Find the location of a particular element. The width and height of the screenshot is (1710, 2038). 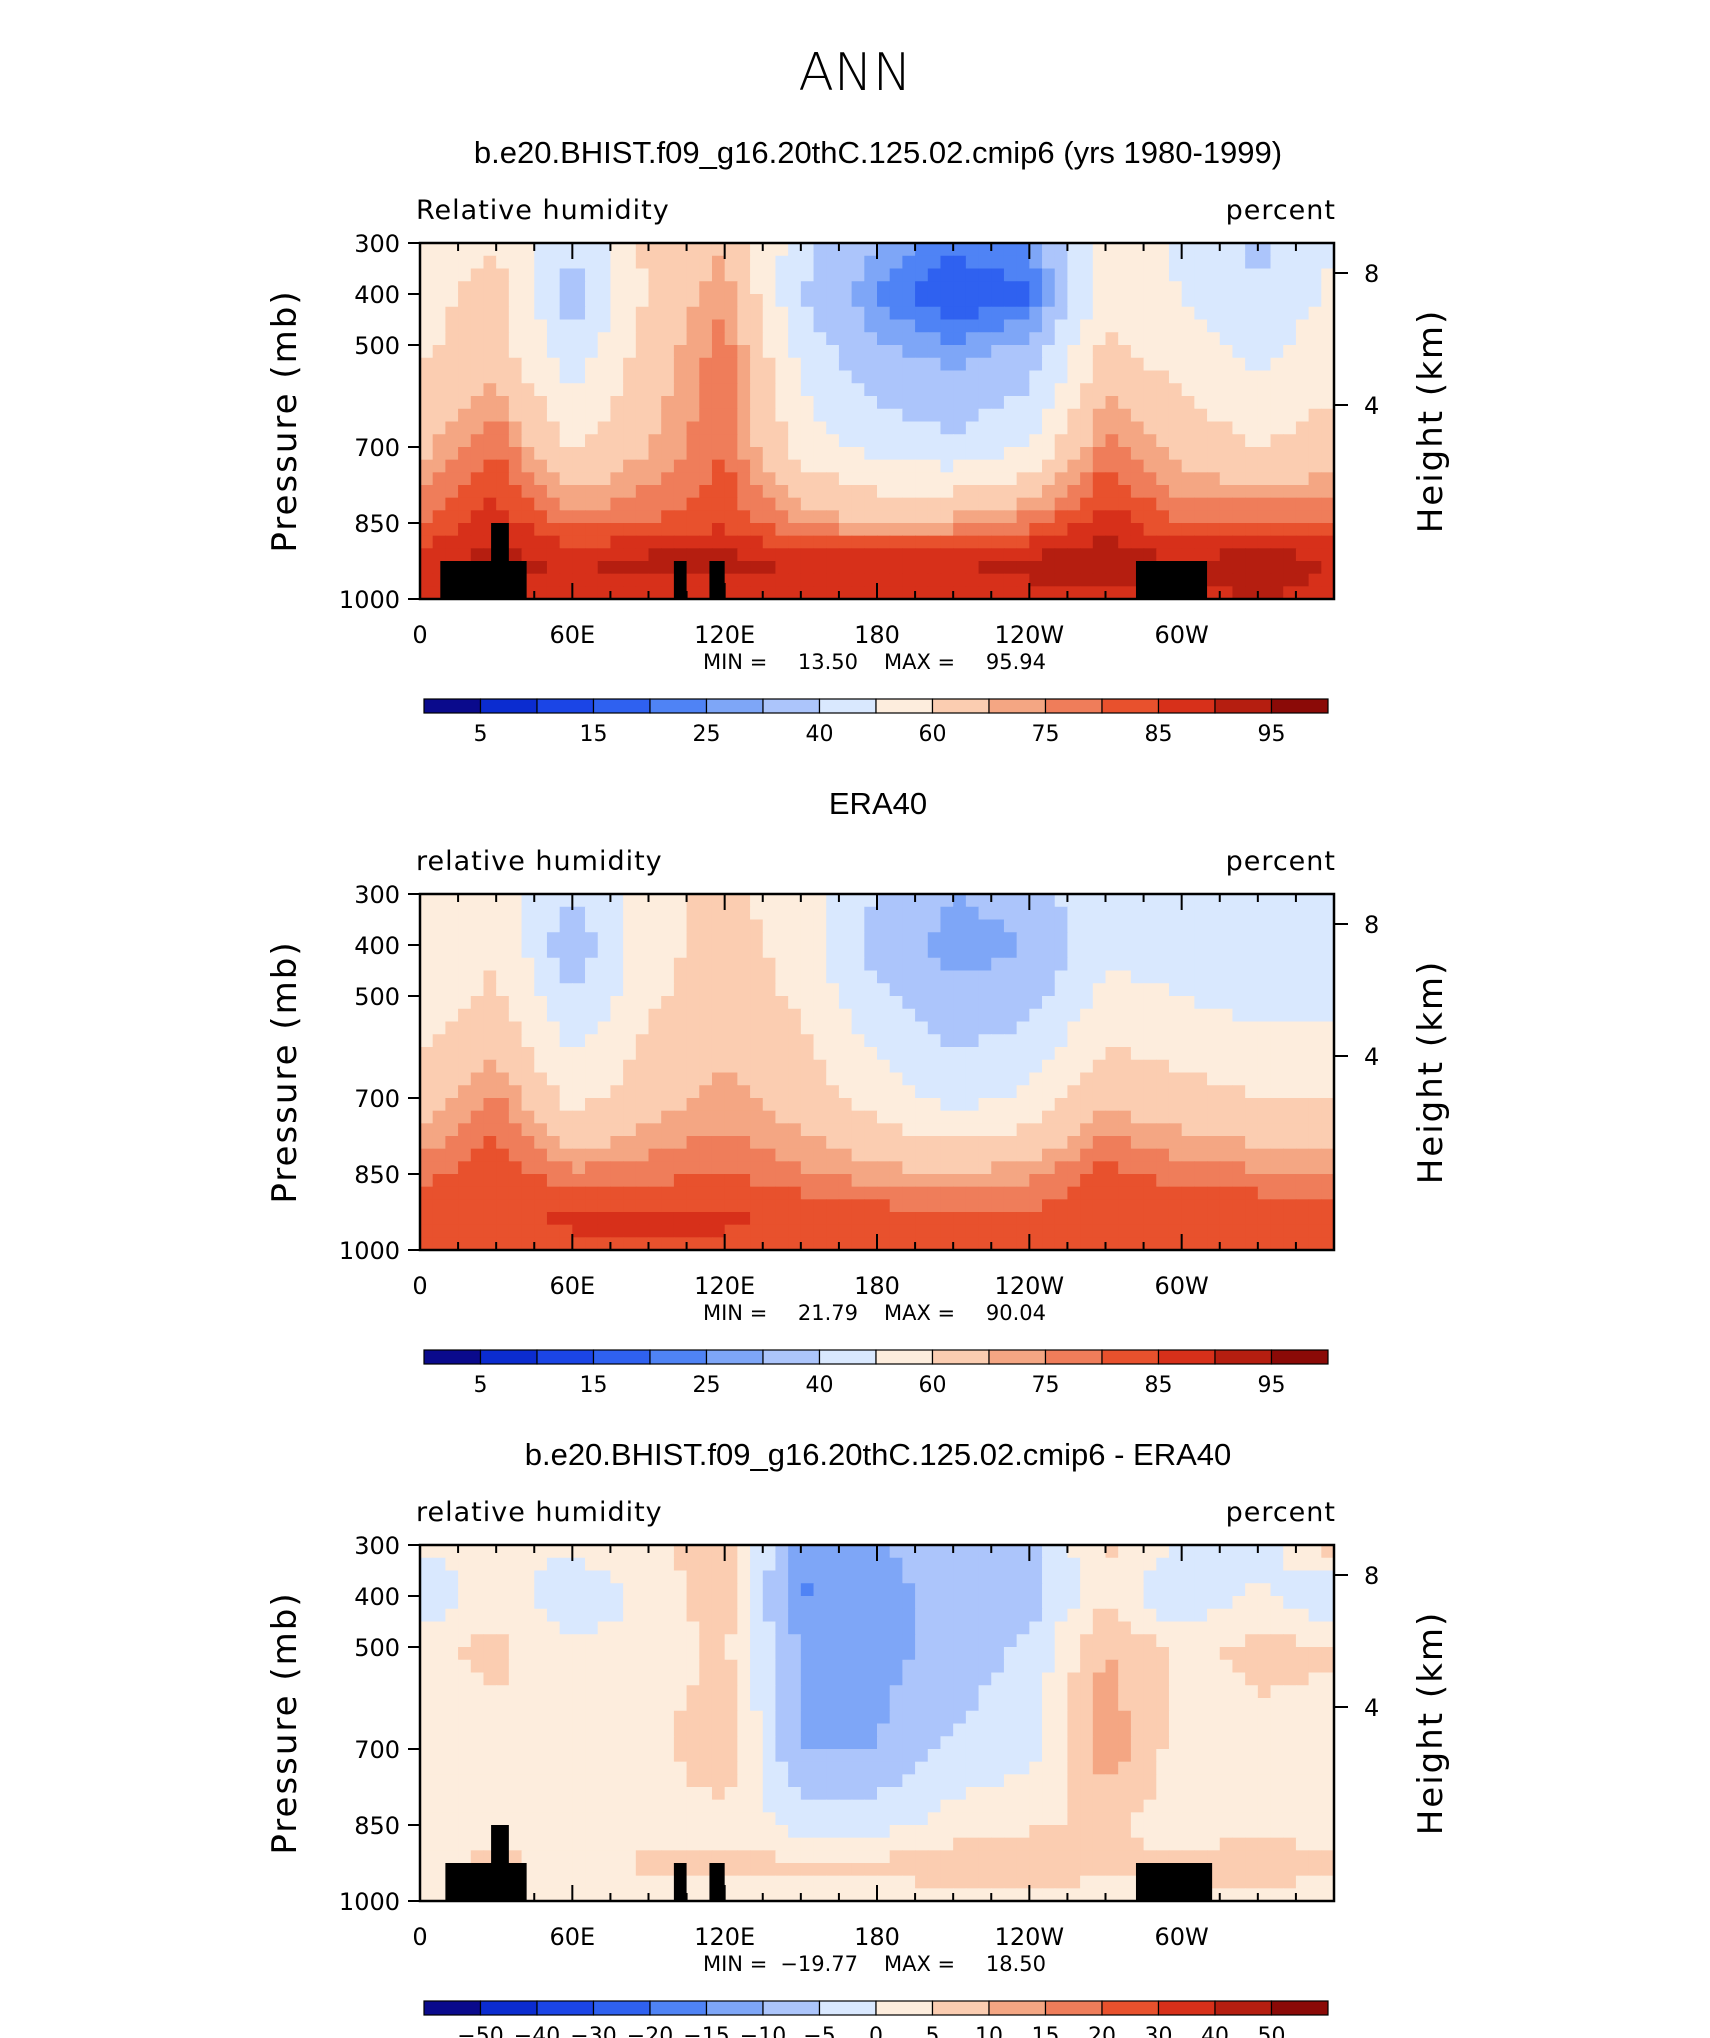

colorbar-box is located at coordinates (1073, 1357).